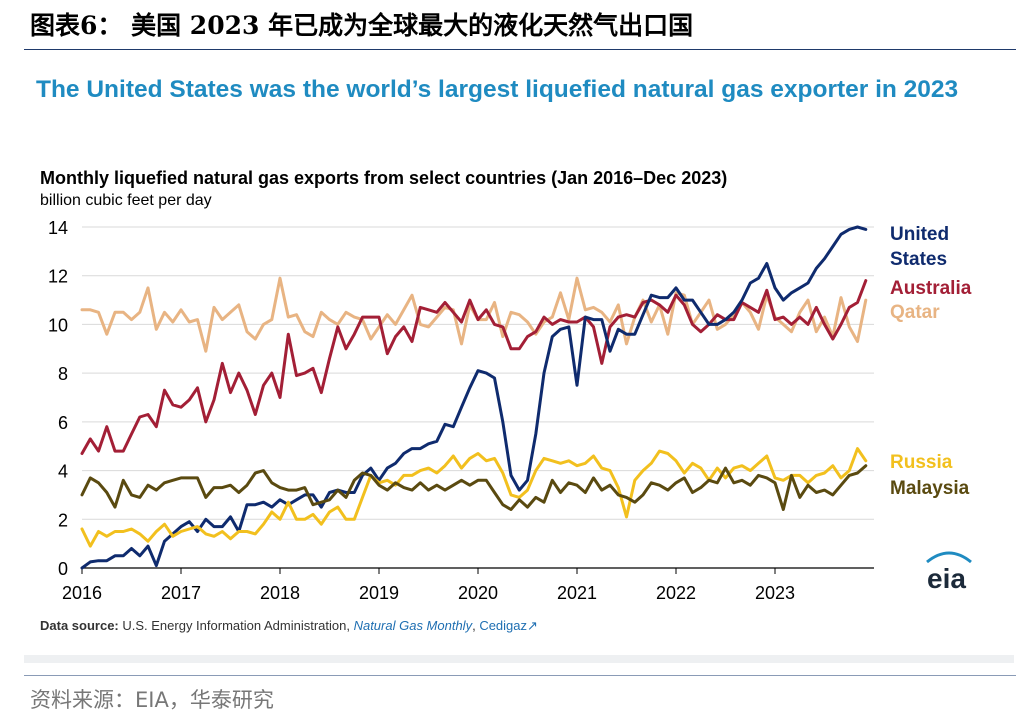 The image size is (1036, 728). I want to click on legend-label-russia: Russia, so click(921, 462).